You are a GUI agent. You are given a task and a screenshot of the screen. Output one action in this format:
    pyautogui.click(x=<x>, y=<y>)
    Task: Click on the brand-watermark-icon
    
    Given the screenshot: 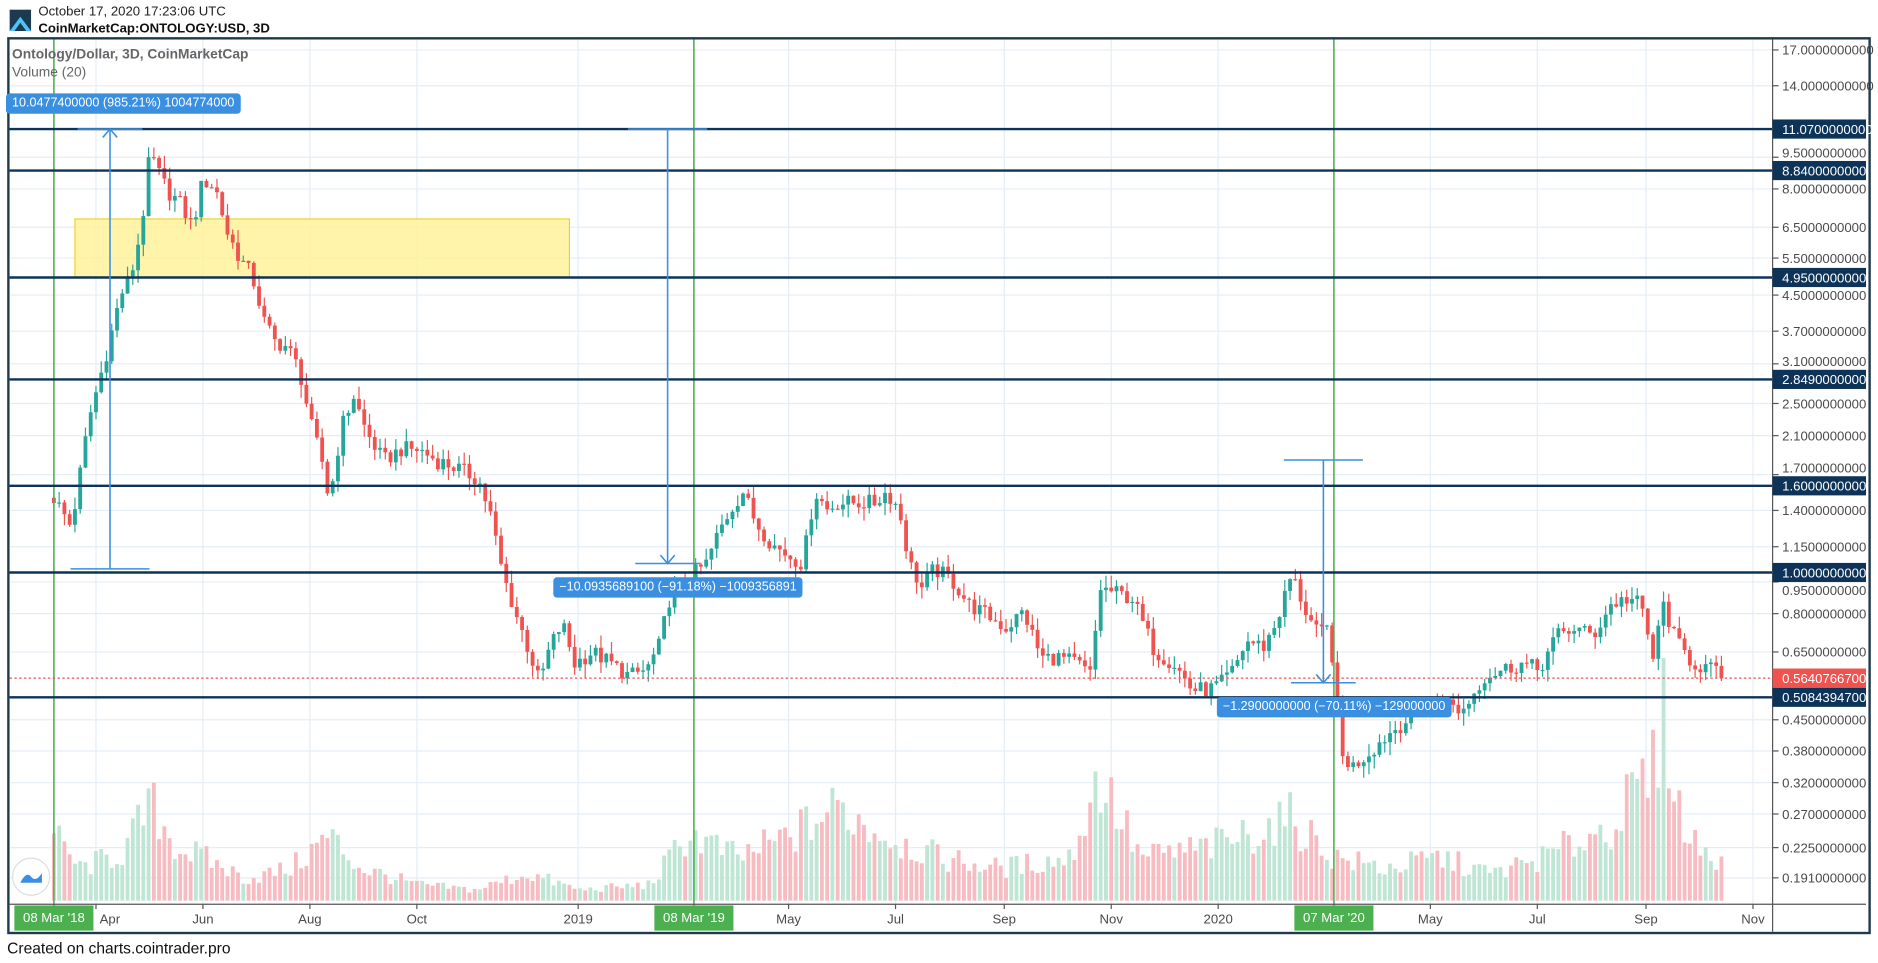 What is the action you would take?
    pyautogui.click(x=31, y=876)
    